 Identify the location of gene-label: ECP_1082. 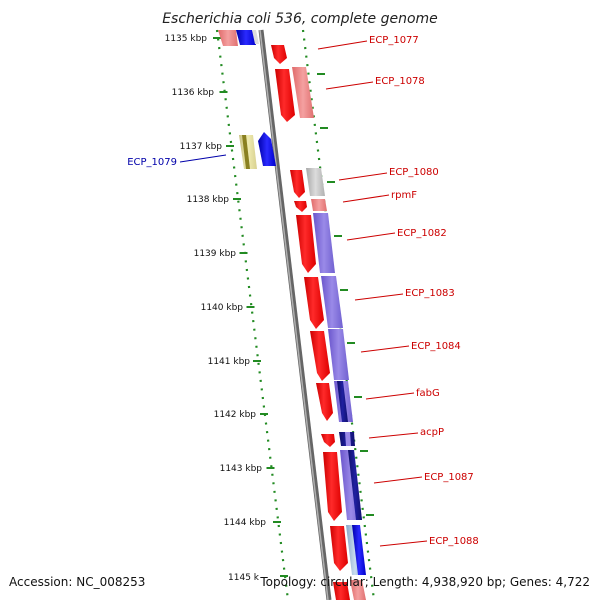
(422, 233).